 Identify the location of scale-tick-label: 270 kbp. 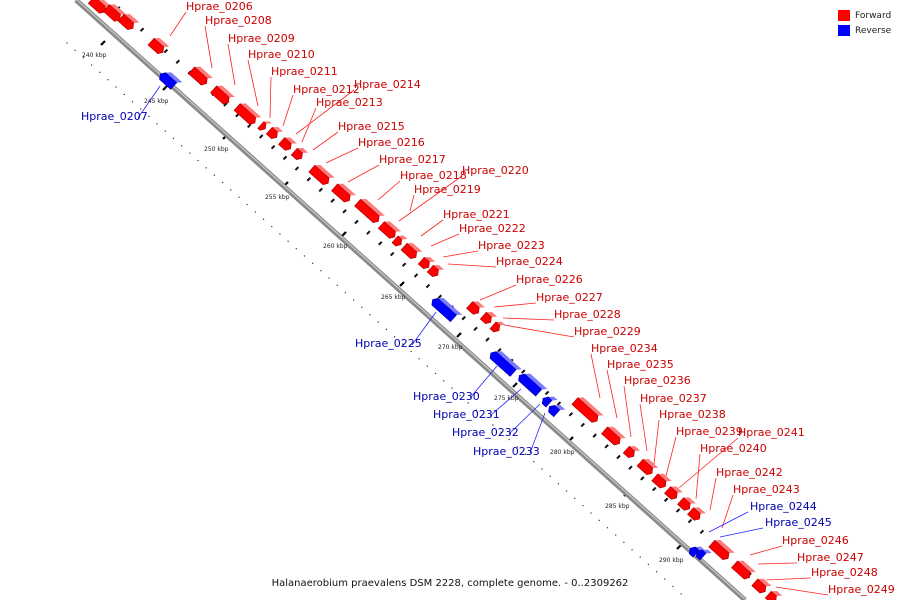
(450, 347).